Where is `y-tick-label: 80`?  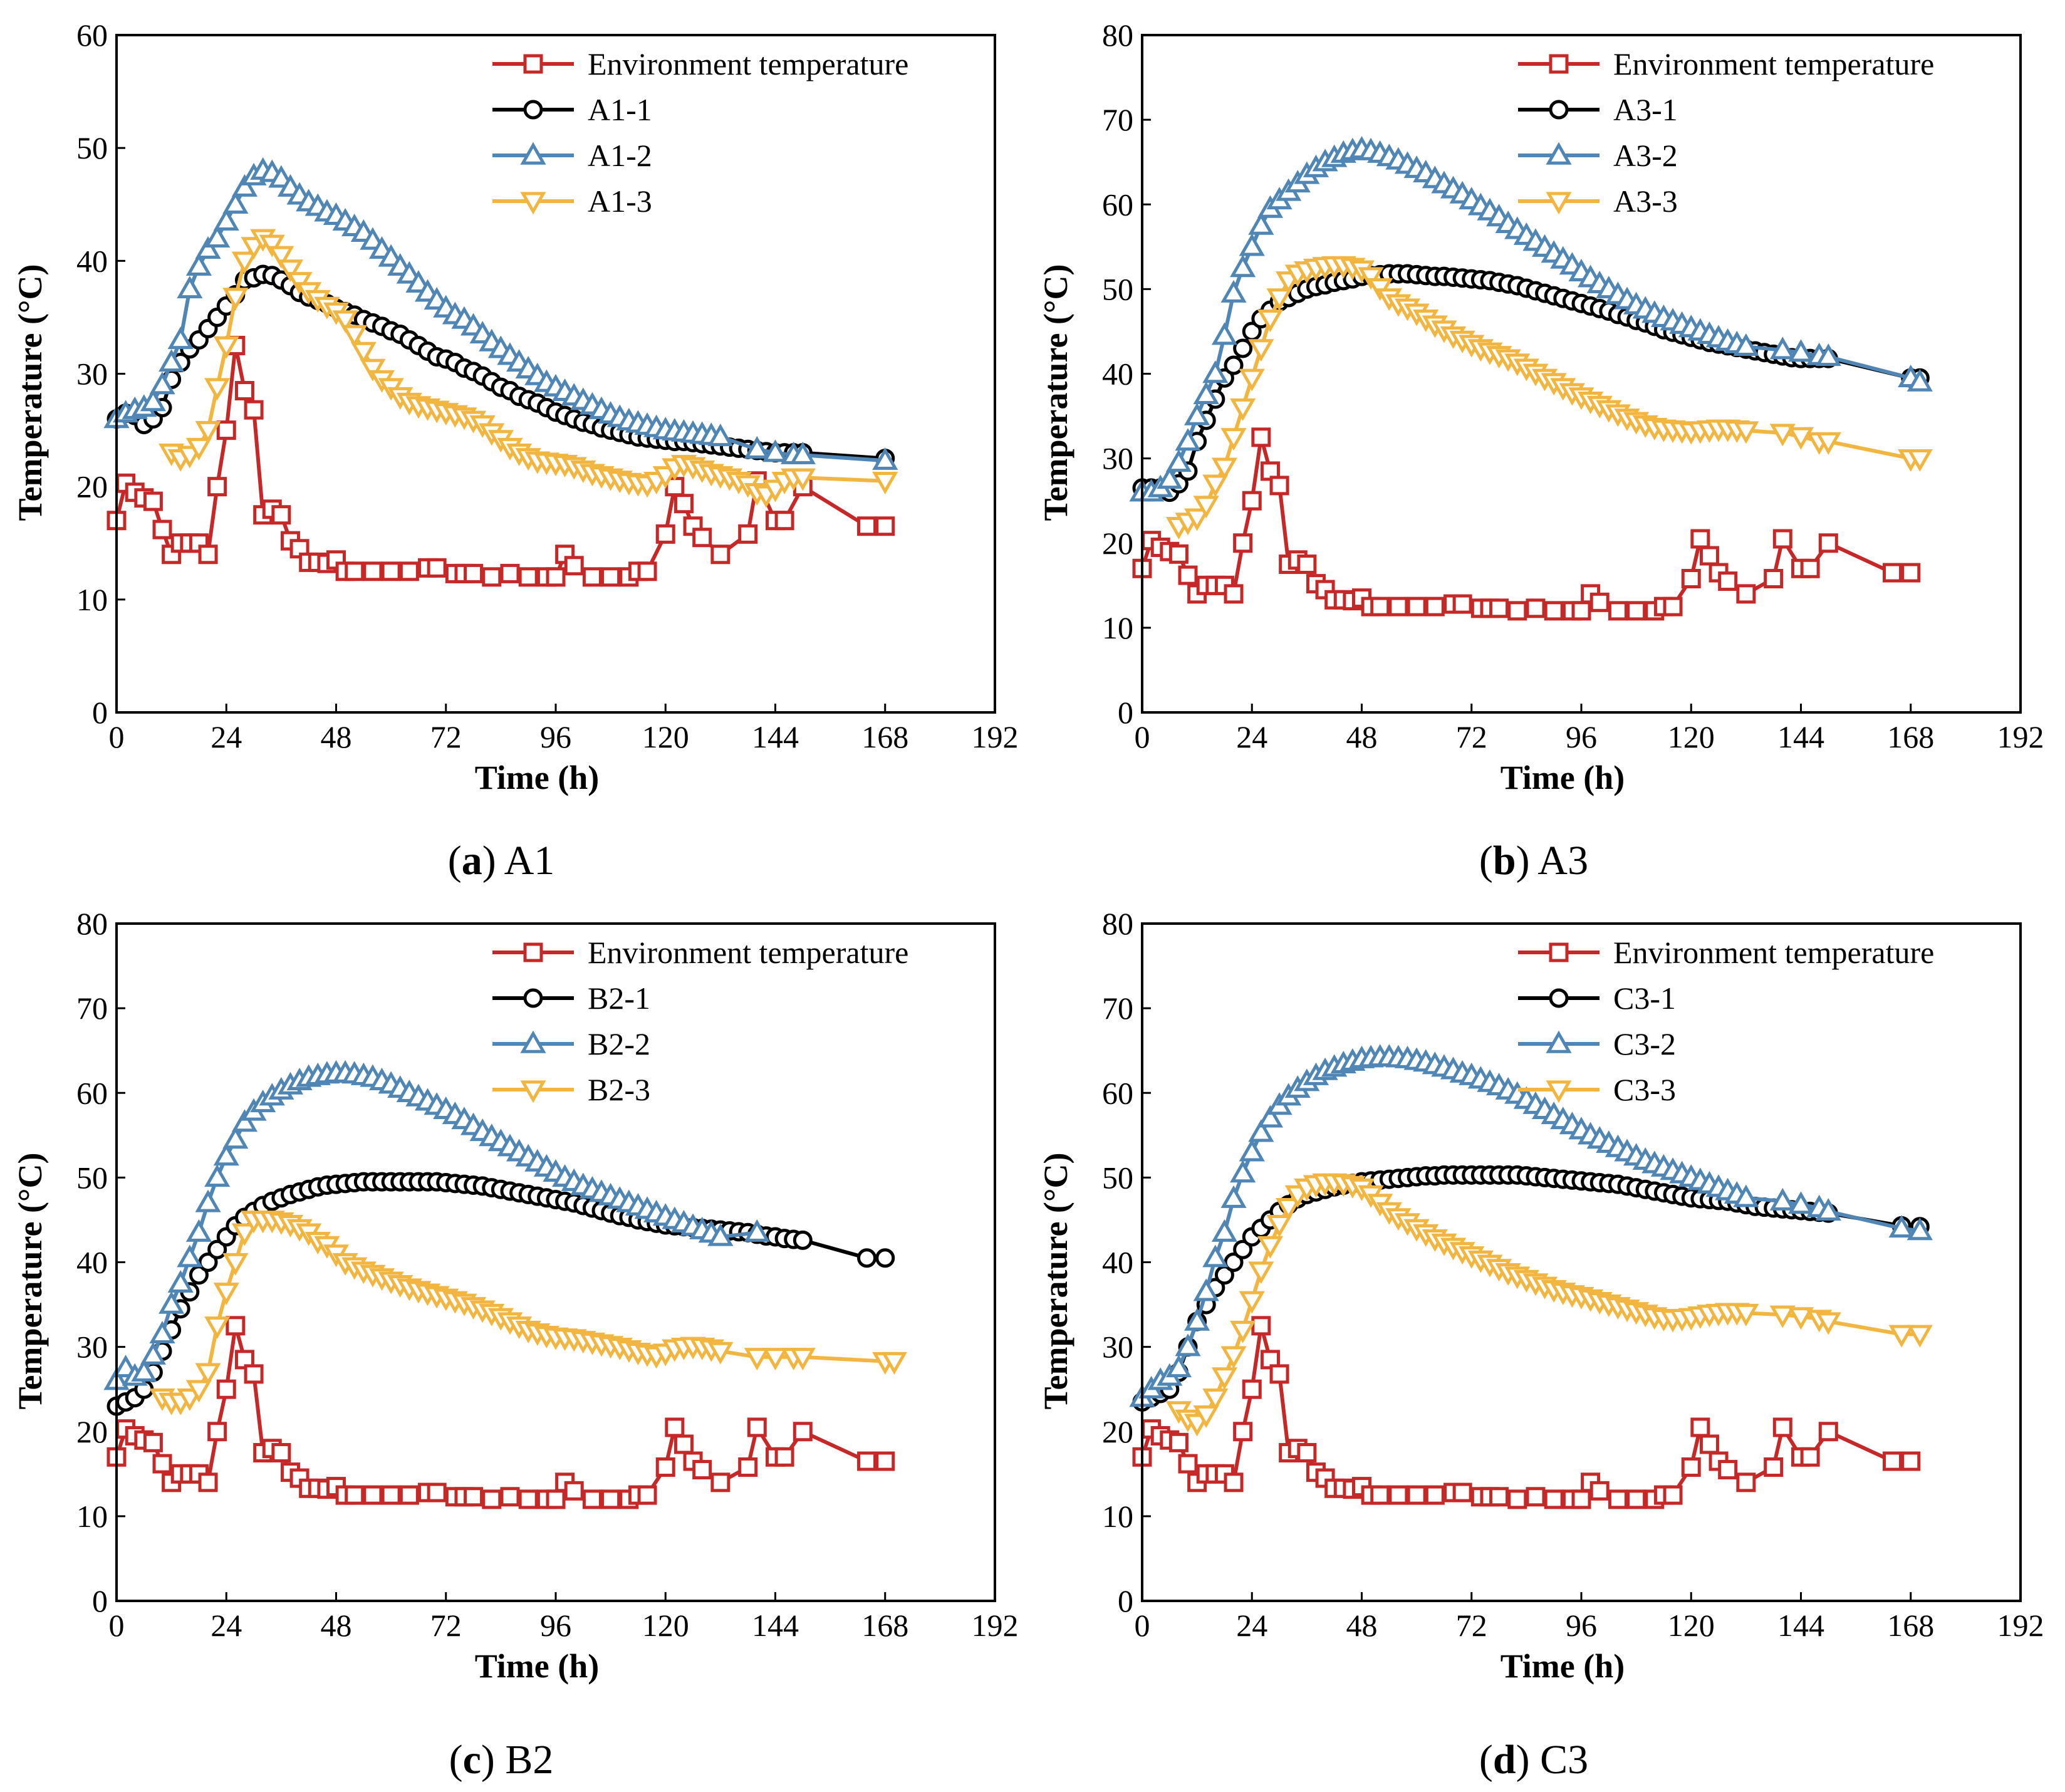
y-tick-label: 80 is located at coordinates (1117, 35).